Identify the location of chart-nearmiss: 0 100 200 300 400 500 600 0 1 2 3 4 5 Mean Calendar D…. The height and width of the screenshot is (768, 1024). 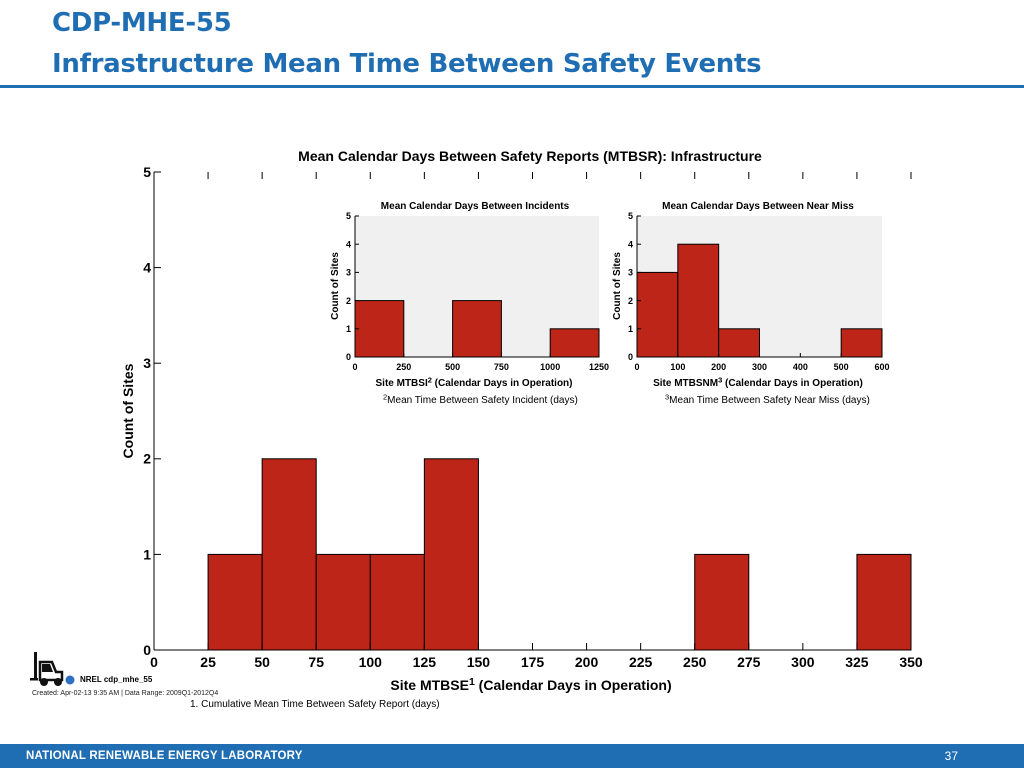
(751, 303).